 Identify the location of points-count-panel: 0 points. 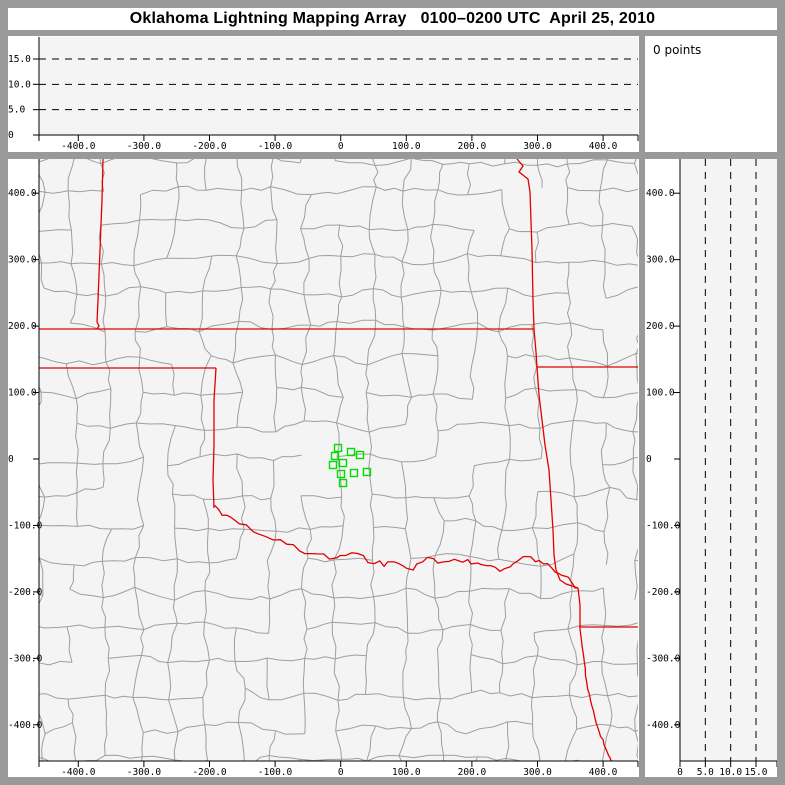
(711, 94).